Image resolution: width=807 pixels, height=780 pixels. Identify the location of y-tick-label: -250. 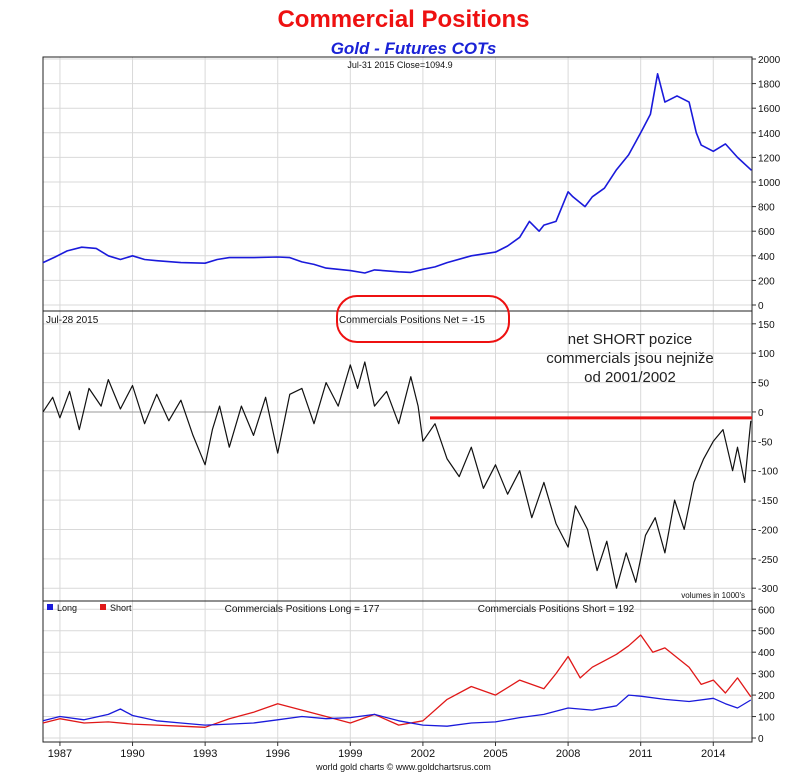
(768, 560).